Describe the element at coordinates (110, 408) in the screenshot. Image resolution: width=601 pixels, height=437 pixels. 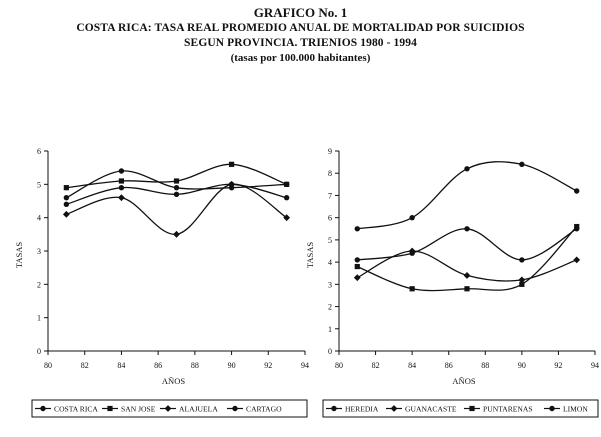
I see `legend-marker-san-jose` at that location.